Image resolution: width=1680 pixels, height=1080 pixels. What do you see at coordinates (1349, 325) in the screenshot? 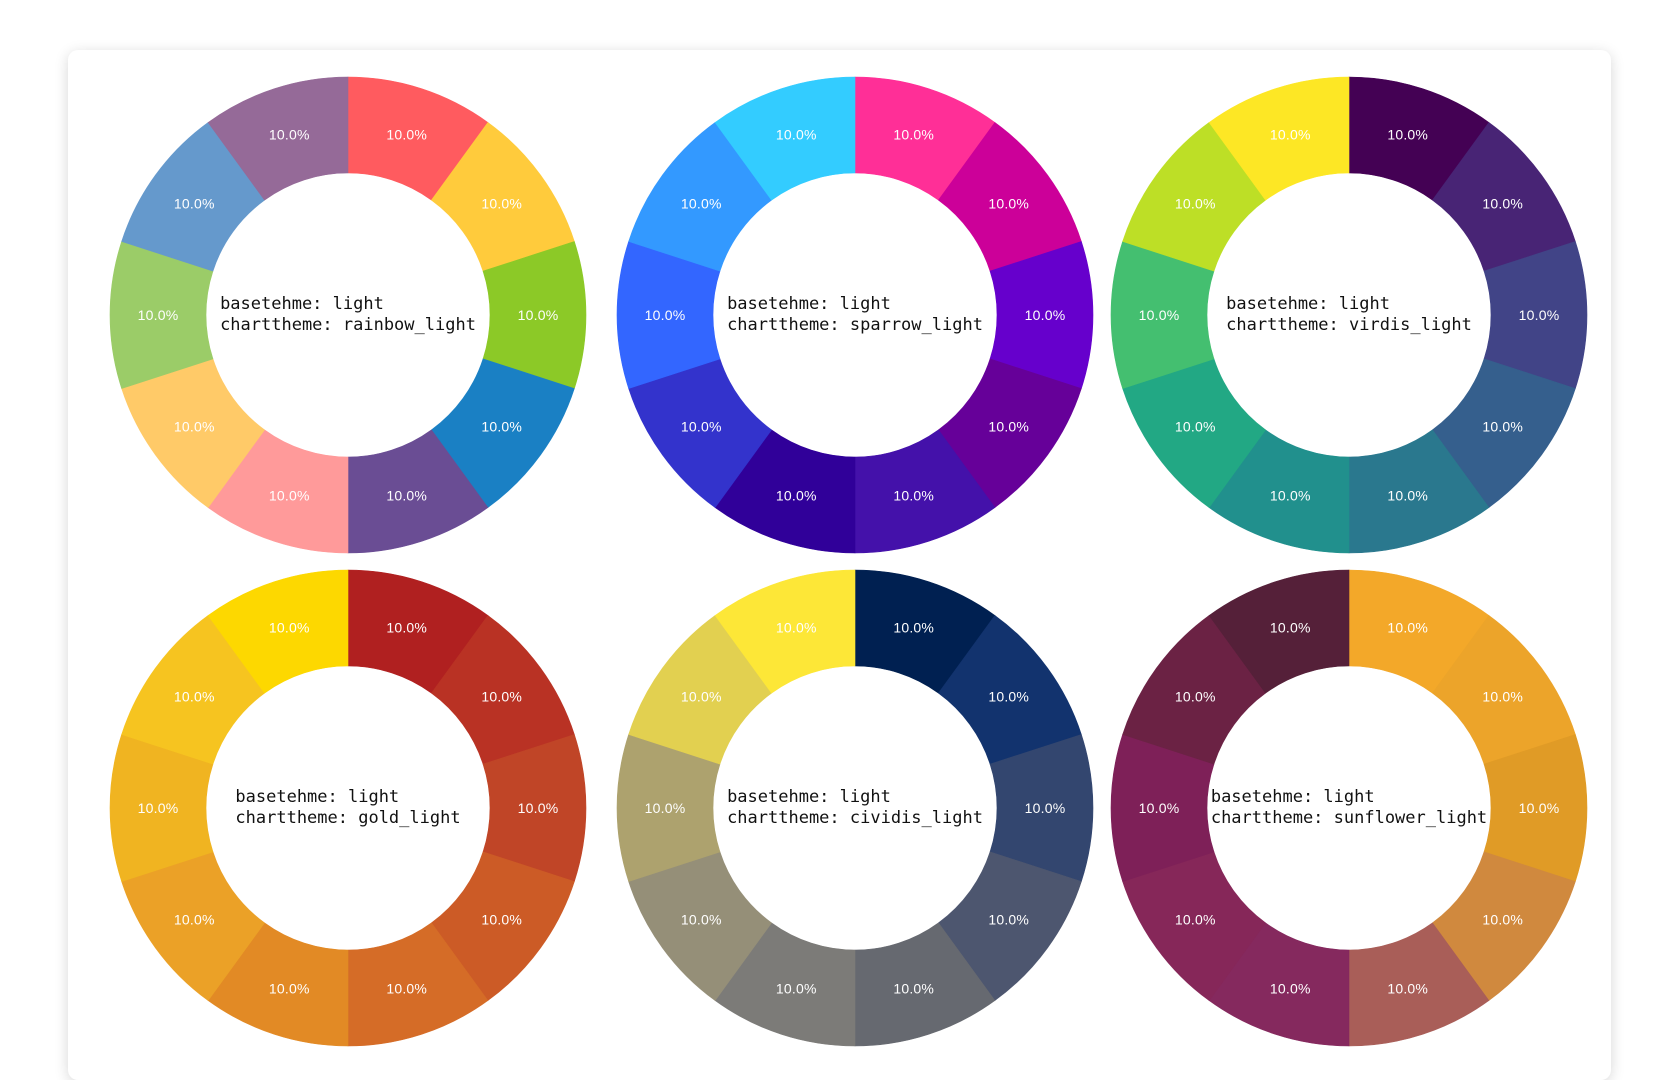
I see `charttheme-label: charttheme: virdis_light` at bounding box center [1349, 325].